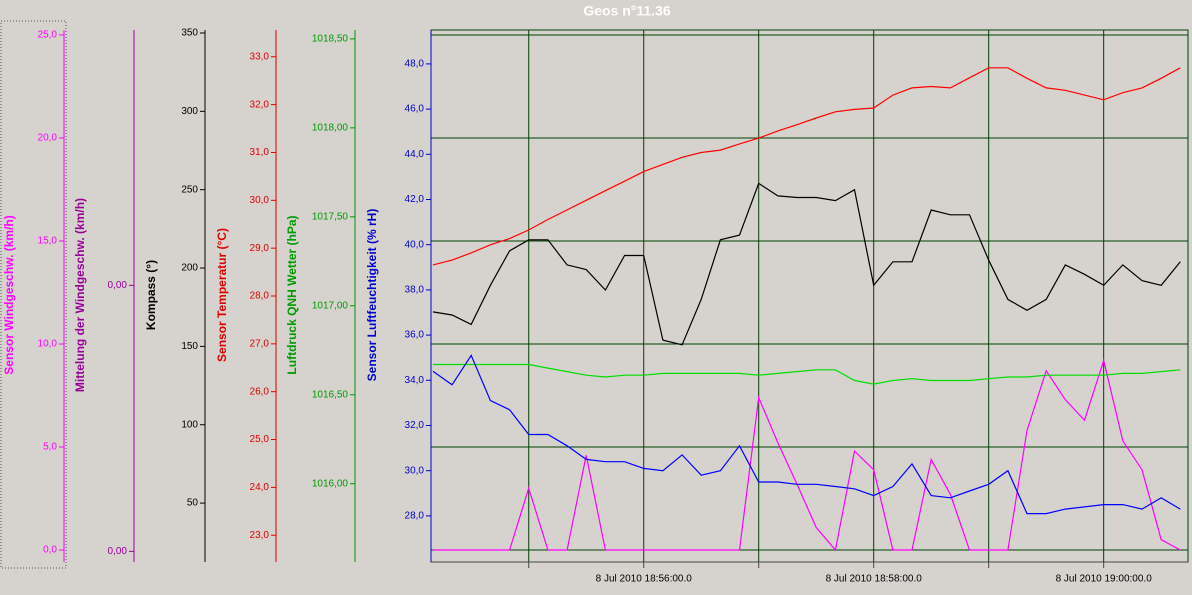  Describe the element at coordinates (189, 268) in the screenshot. I see `y-tick-label: 200` at that location.